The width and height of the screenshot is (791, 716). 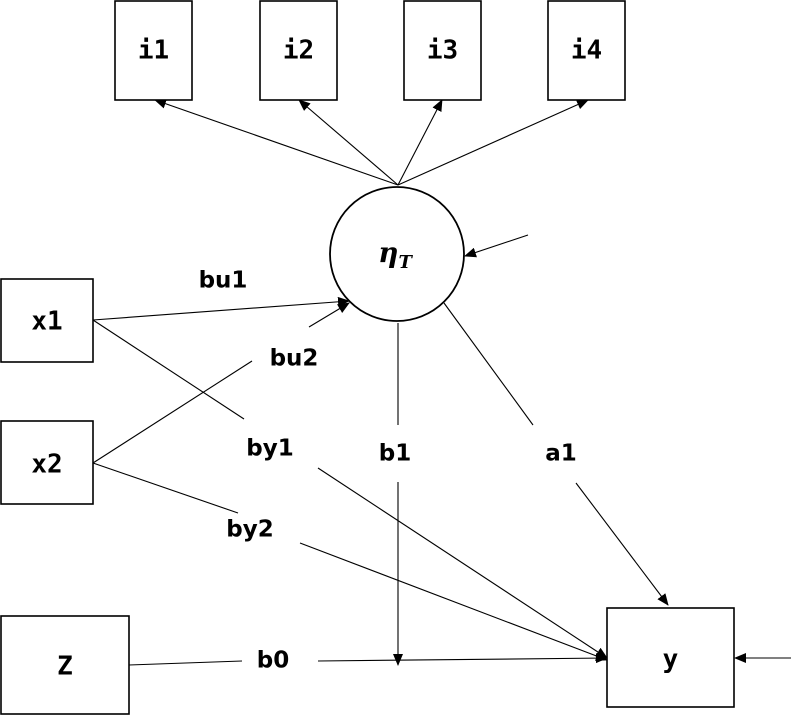 I want to click on arrow-by2-to-y, so click(x=453, y=601).